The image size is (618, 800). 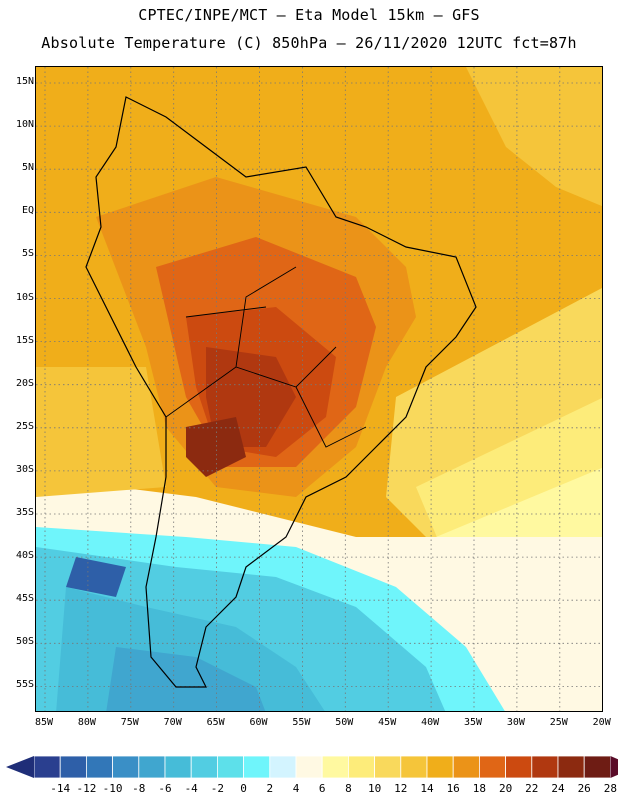 What do you see at coordinates (86, 788) in the screenshot?
I see `color-scale-label: -12` at bounding box center [86, 788].